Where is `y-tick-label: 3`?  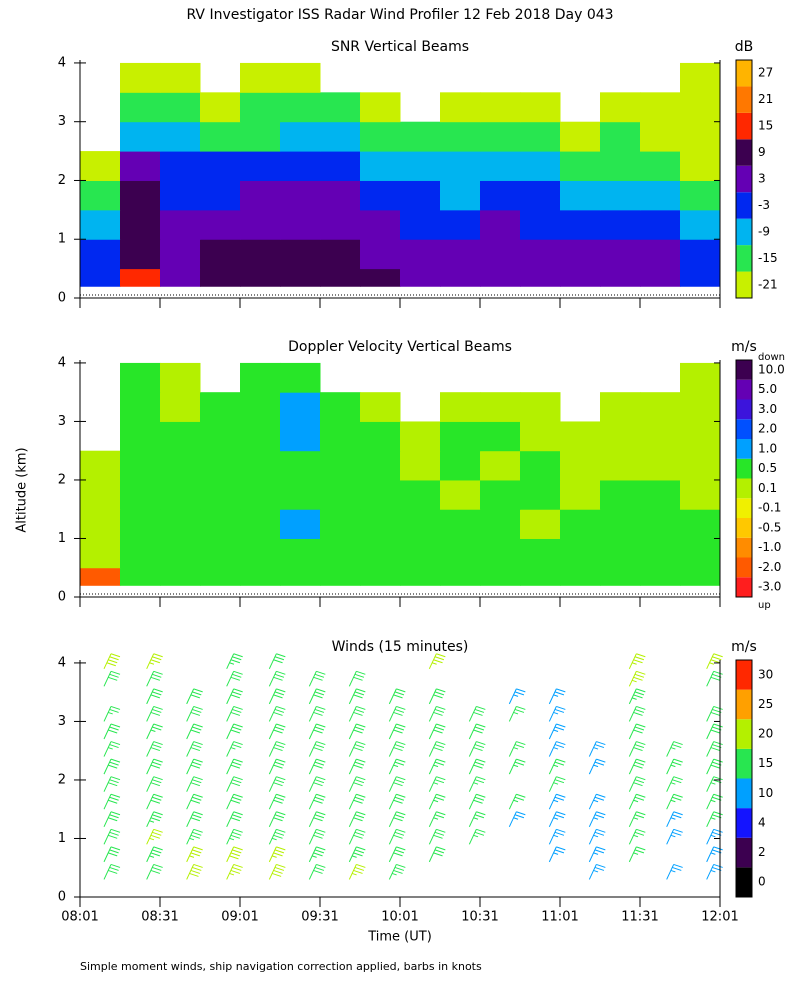
y-tick-label: 3 is located at coordinates (62, 421).